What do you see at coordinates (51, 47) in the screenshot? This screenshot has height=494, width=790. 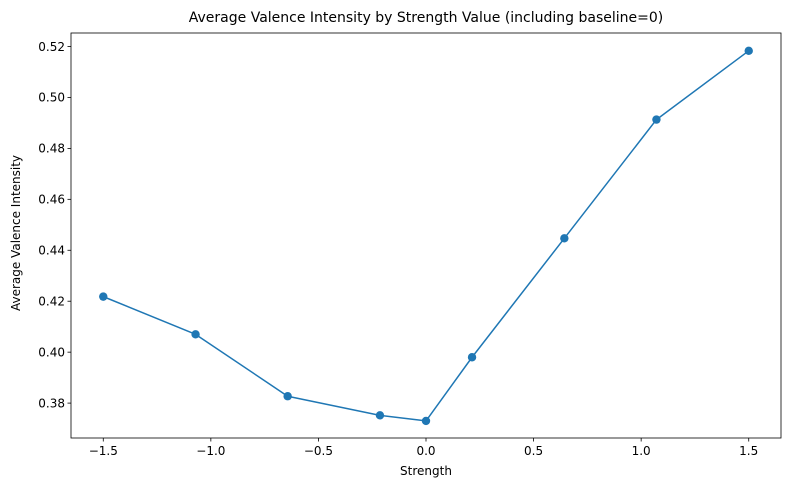 I see `y-tick-label: 0.52` at bounding box center [51, 47].